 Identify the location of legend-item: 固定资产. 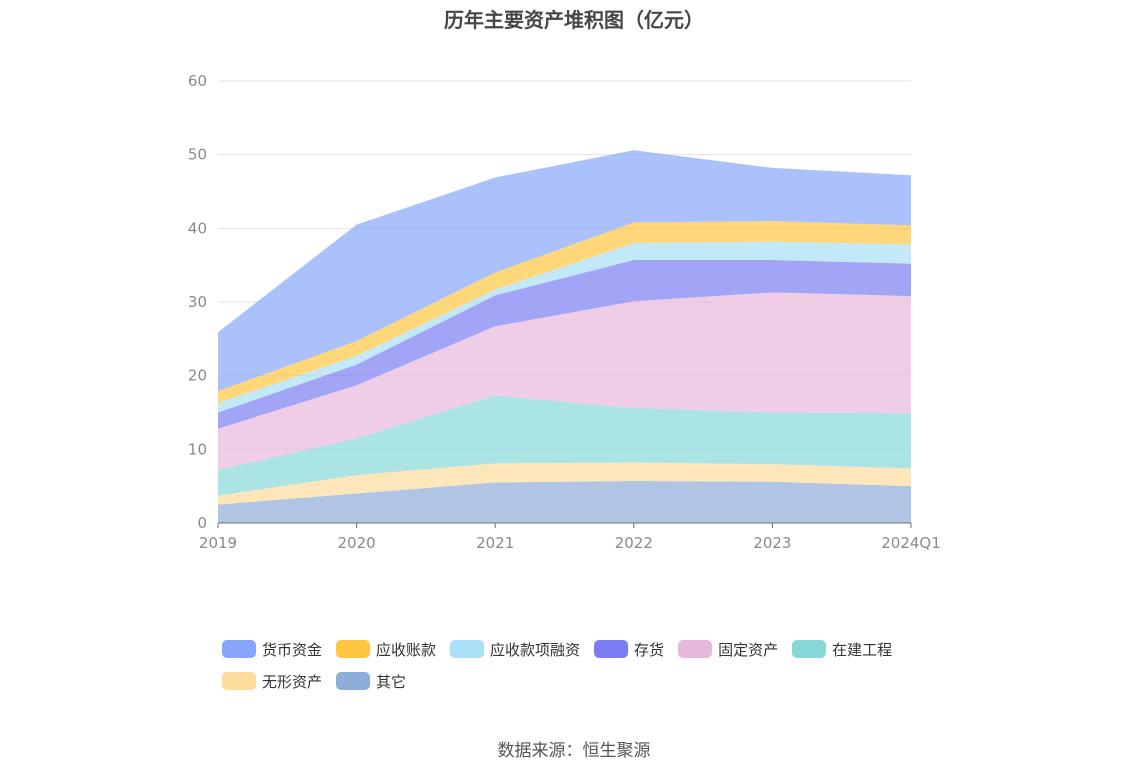
(728, 649).